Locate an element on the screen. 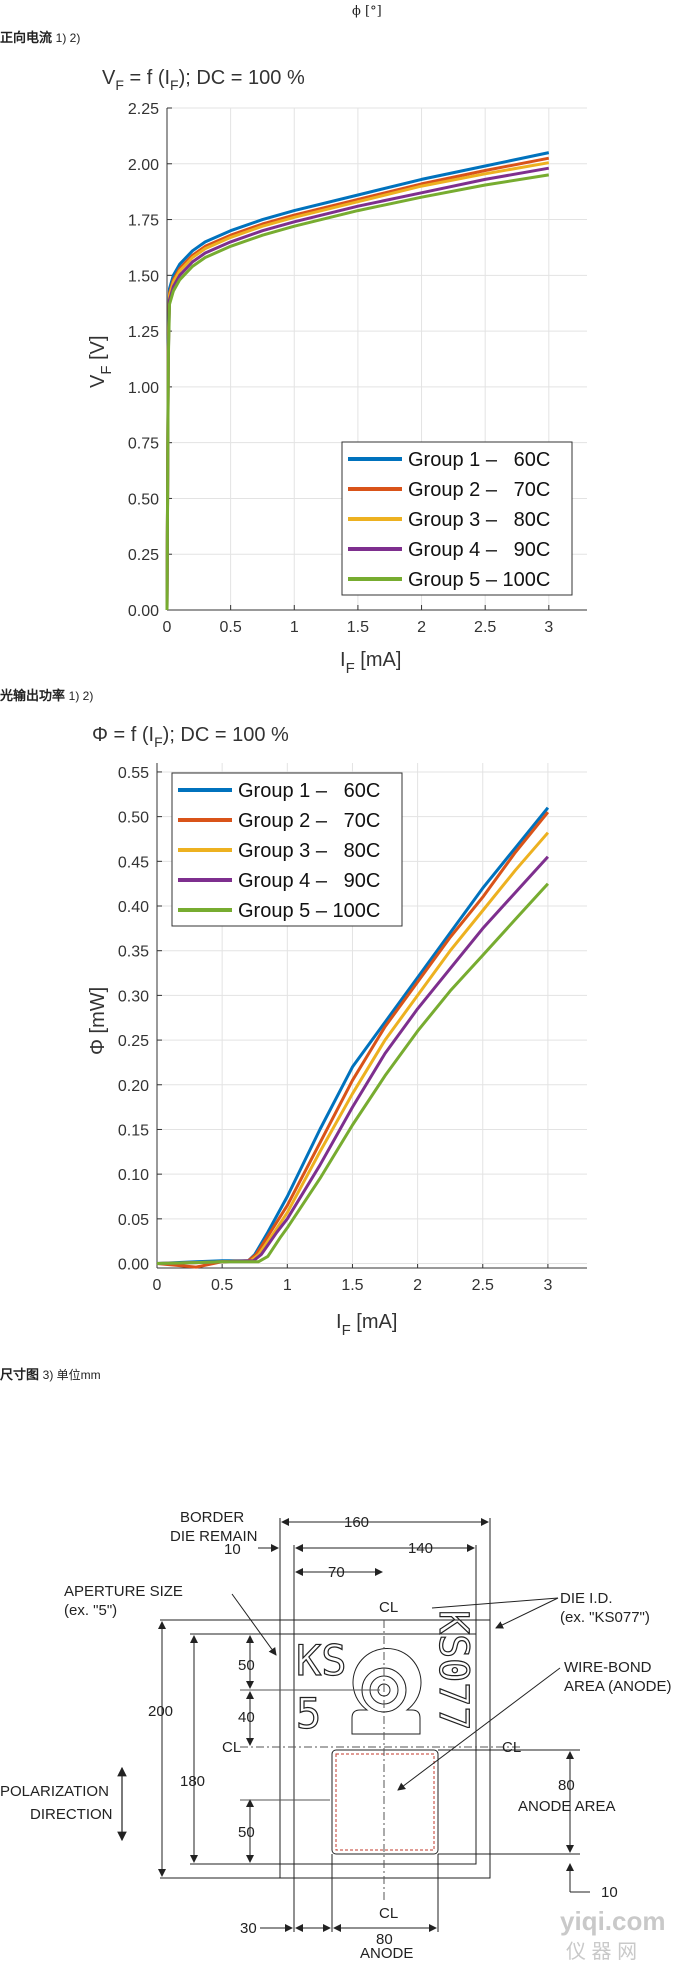  dim-160: 160 is located at coordinates (356, 1522).